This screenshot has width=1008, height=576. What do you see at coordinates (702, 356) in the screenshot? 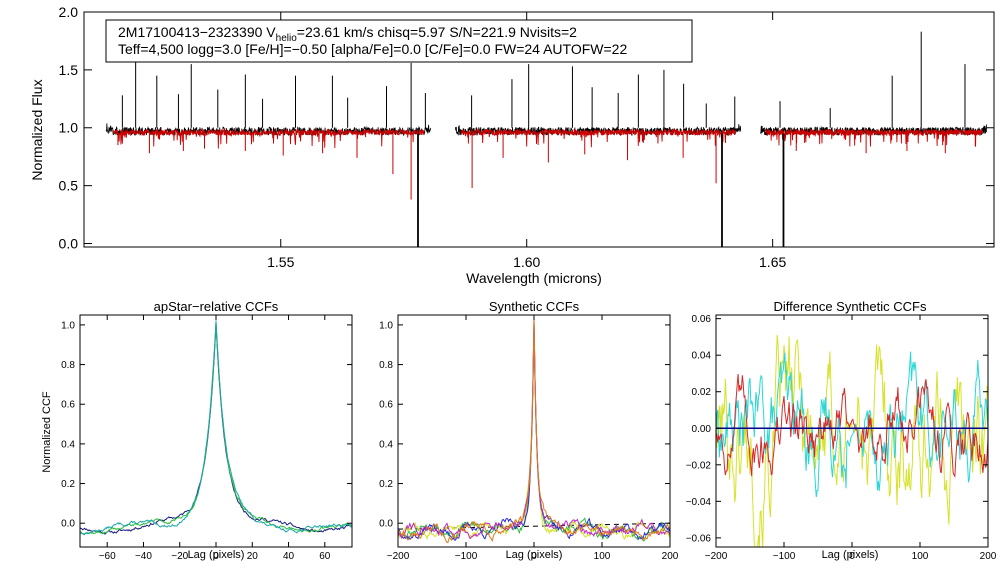
I see `y-tick-label: 0.04` at bounding box center [702, 356].